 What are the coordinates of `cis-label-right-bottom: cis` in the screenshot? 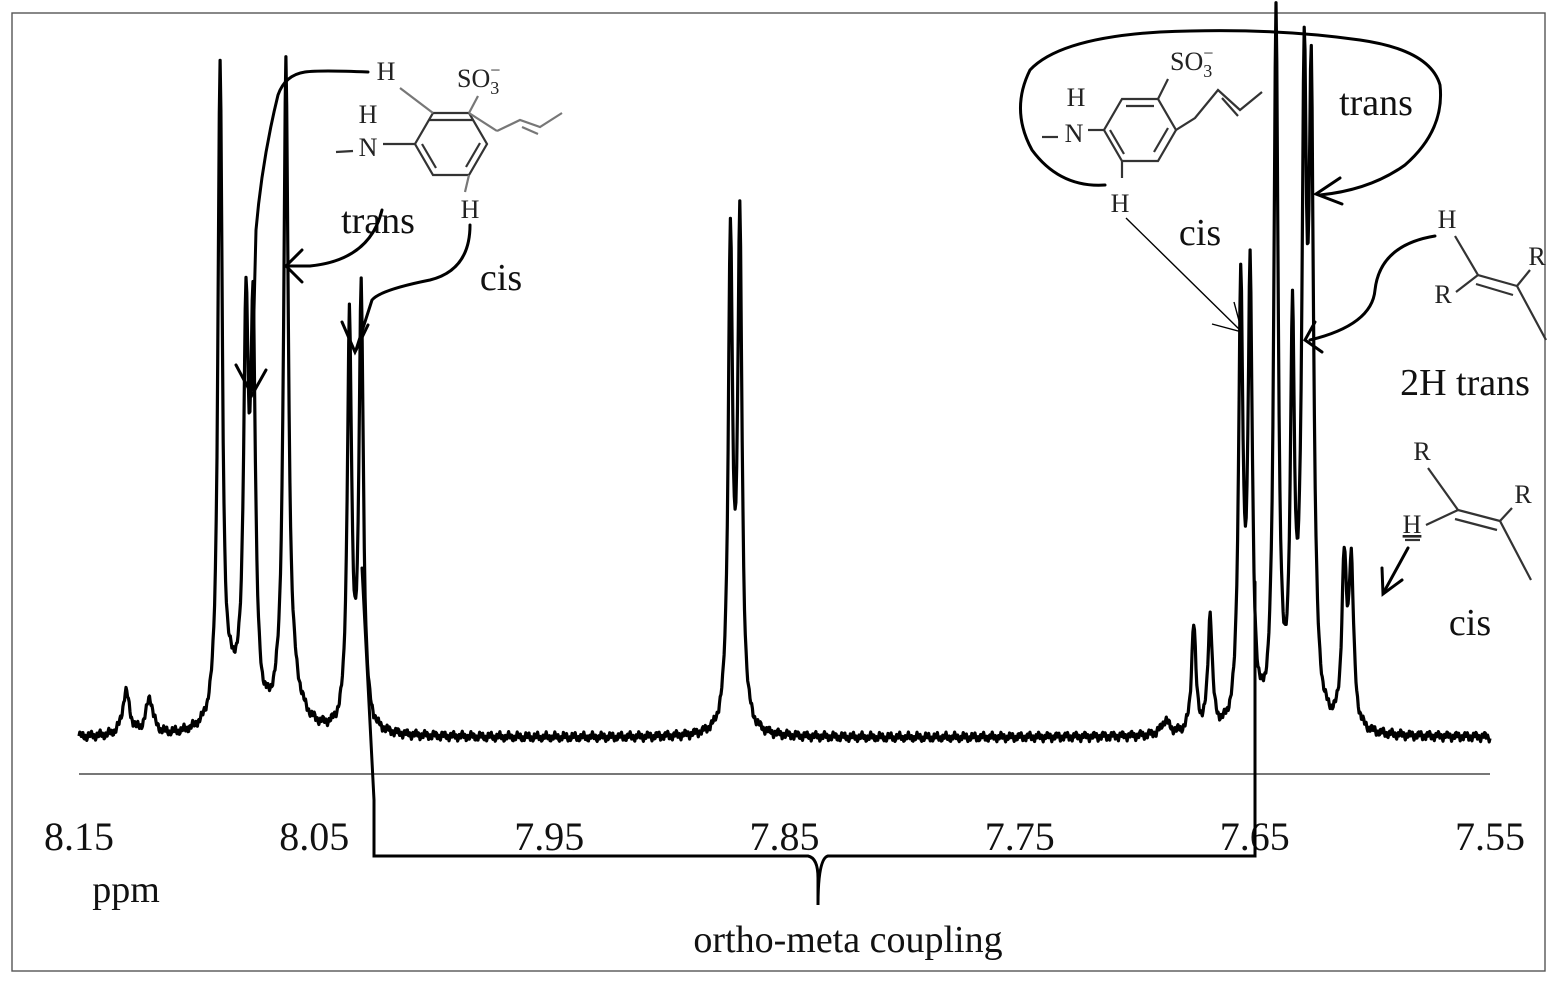 It's located at (1470, 623).